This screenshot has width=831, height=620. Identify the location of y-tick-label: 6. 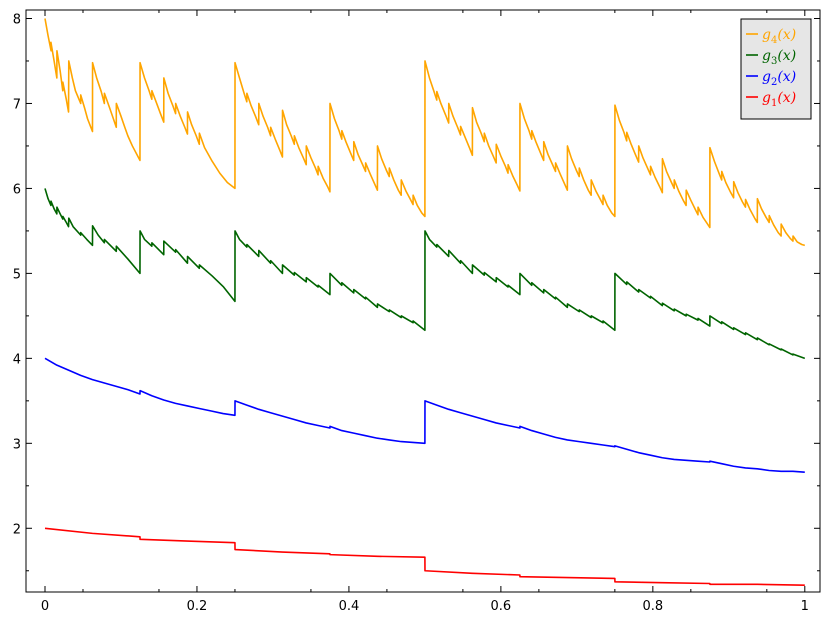
(17, 189).